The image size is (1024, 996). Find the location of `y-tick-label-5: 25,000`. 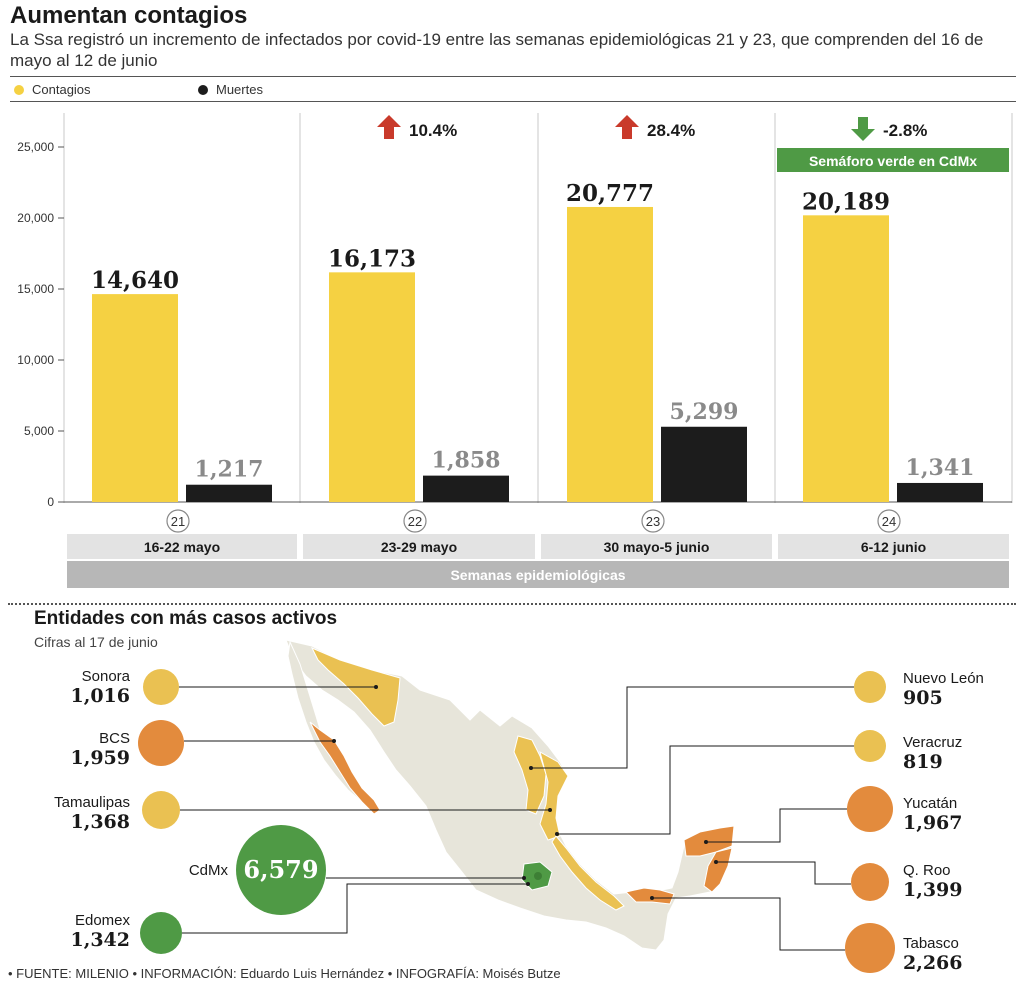

y-tick-label-5: 25,000 is located at coordinates (35, 147).